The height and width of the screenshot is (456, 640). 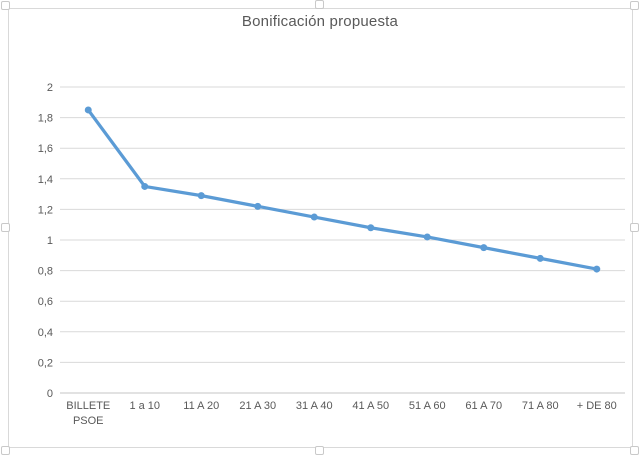 I want to click on y-axis-tick-label: 2, so click(x=50, y=88).